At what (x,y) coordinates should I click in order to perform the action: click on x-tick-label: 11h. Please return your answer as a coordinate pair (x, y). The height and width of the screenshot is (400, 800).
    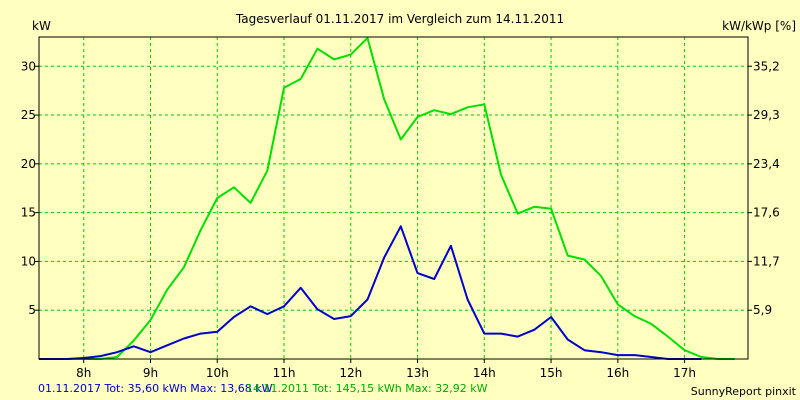
    Looking at the image, I should click on (284, 373).